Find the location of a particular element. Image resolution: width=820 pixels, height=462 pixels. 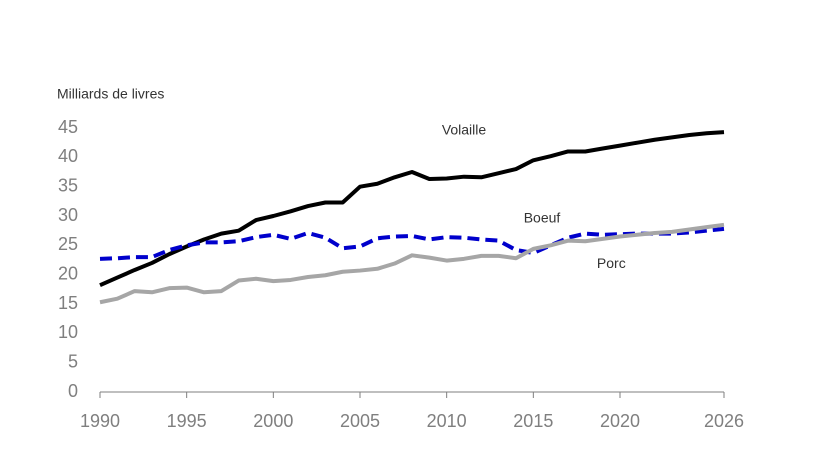

x-tick-label: 2000 is located at coordinates (273, 421).